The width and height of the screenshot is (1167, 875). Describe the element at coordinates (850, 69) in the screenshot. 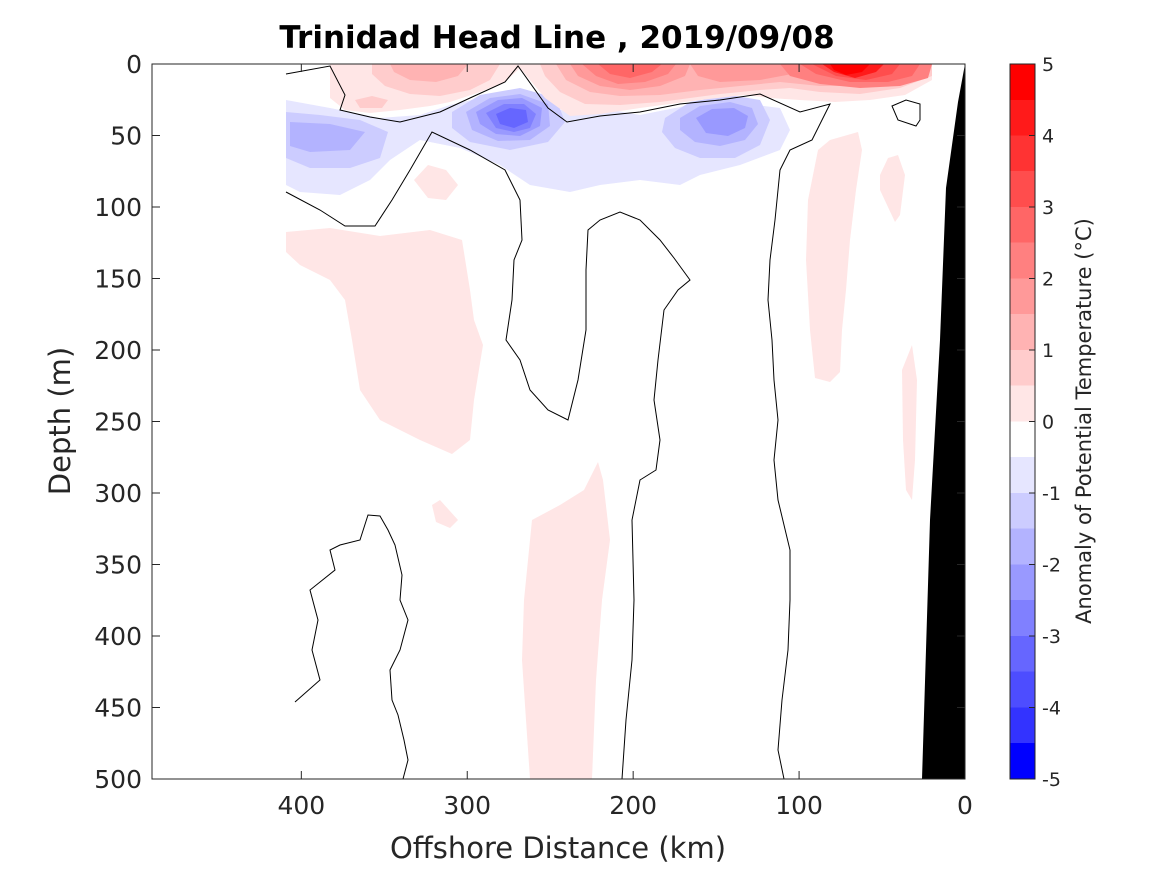

I see `positive-surface-70km-core` at that location.